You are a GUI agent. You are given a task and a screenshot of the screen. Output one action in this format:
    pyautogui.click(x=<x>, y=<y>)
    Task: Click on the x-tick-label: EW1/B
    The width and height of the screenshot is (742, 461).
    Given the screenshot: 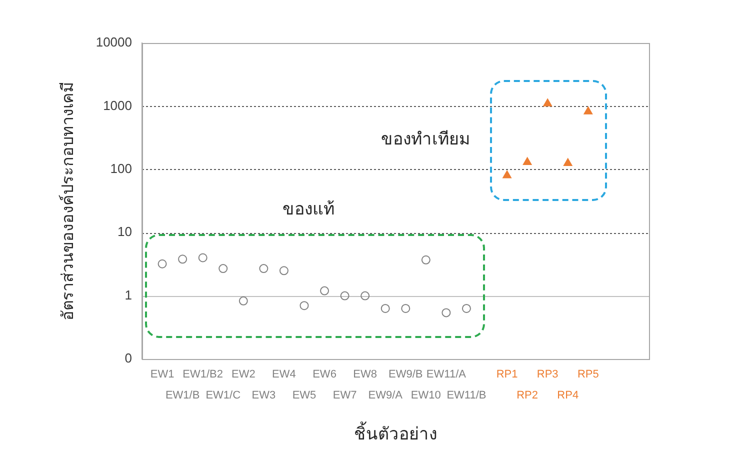 What is the action you would take?
    pyautogui.click(x=182, y=395)
    